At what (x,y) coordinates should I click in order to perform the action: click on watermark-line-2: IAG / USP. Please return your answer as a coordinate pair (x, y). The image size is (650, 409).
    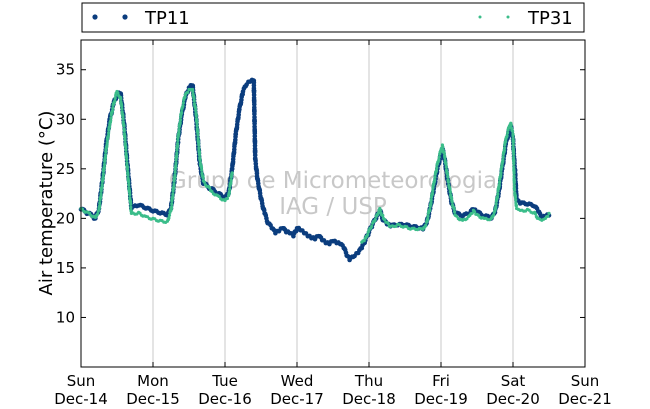
    Looking at the image, I should click on (333, 207).